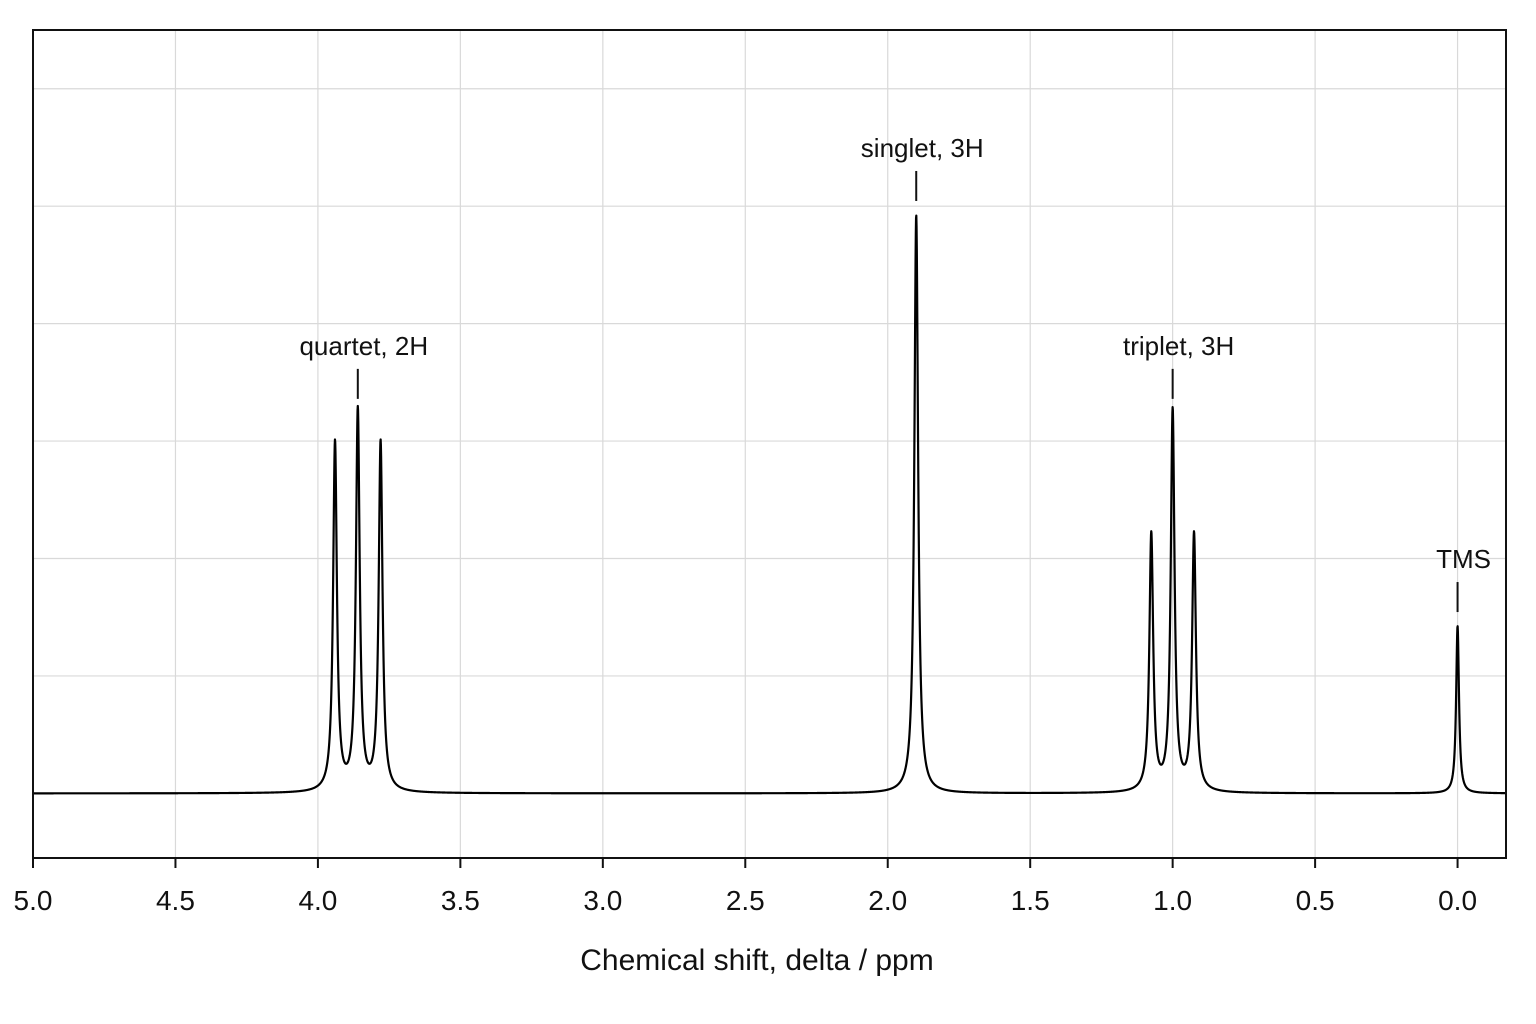  Describe the element at coordinates (1315, 900) in the screenshot. I see `x-tick-label: 0.5` at that location.